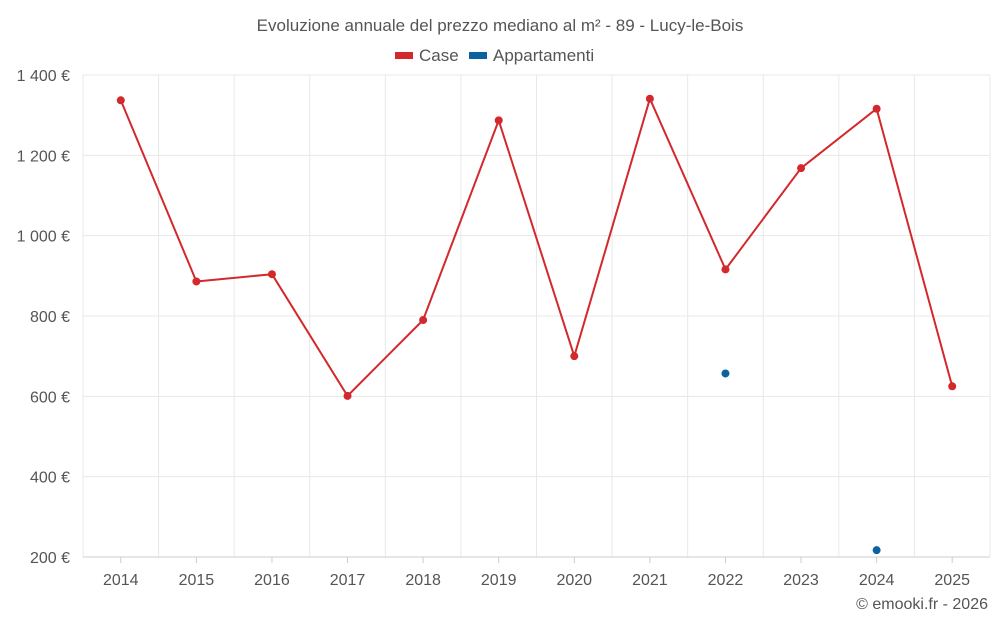  Describe the element at coordinates (50, 558) in the screenshot. I see `y-tick-label: 200 €` at that location.